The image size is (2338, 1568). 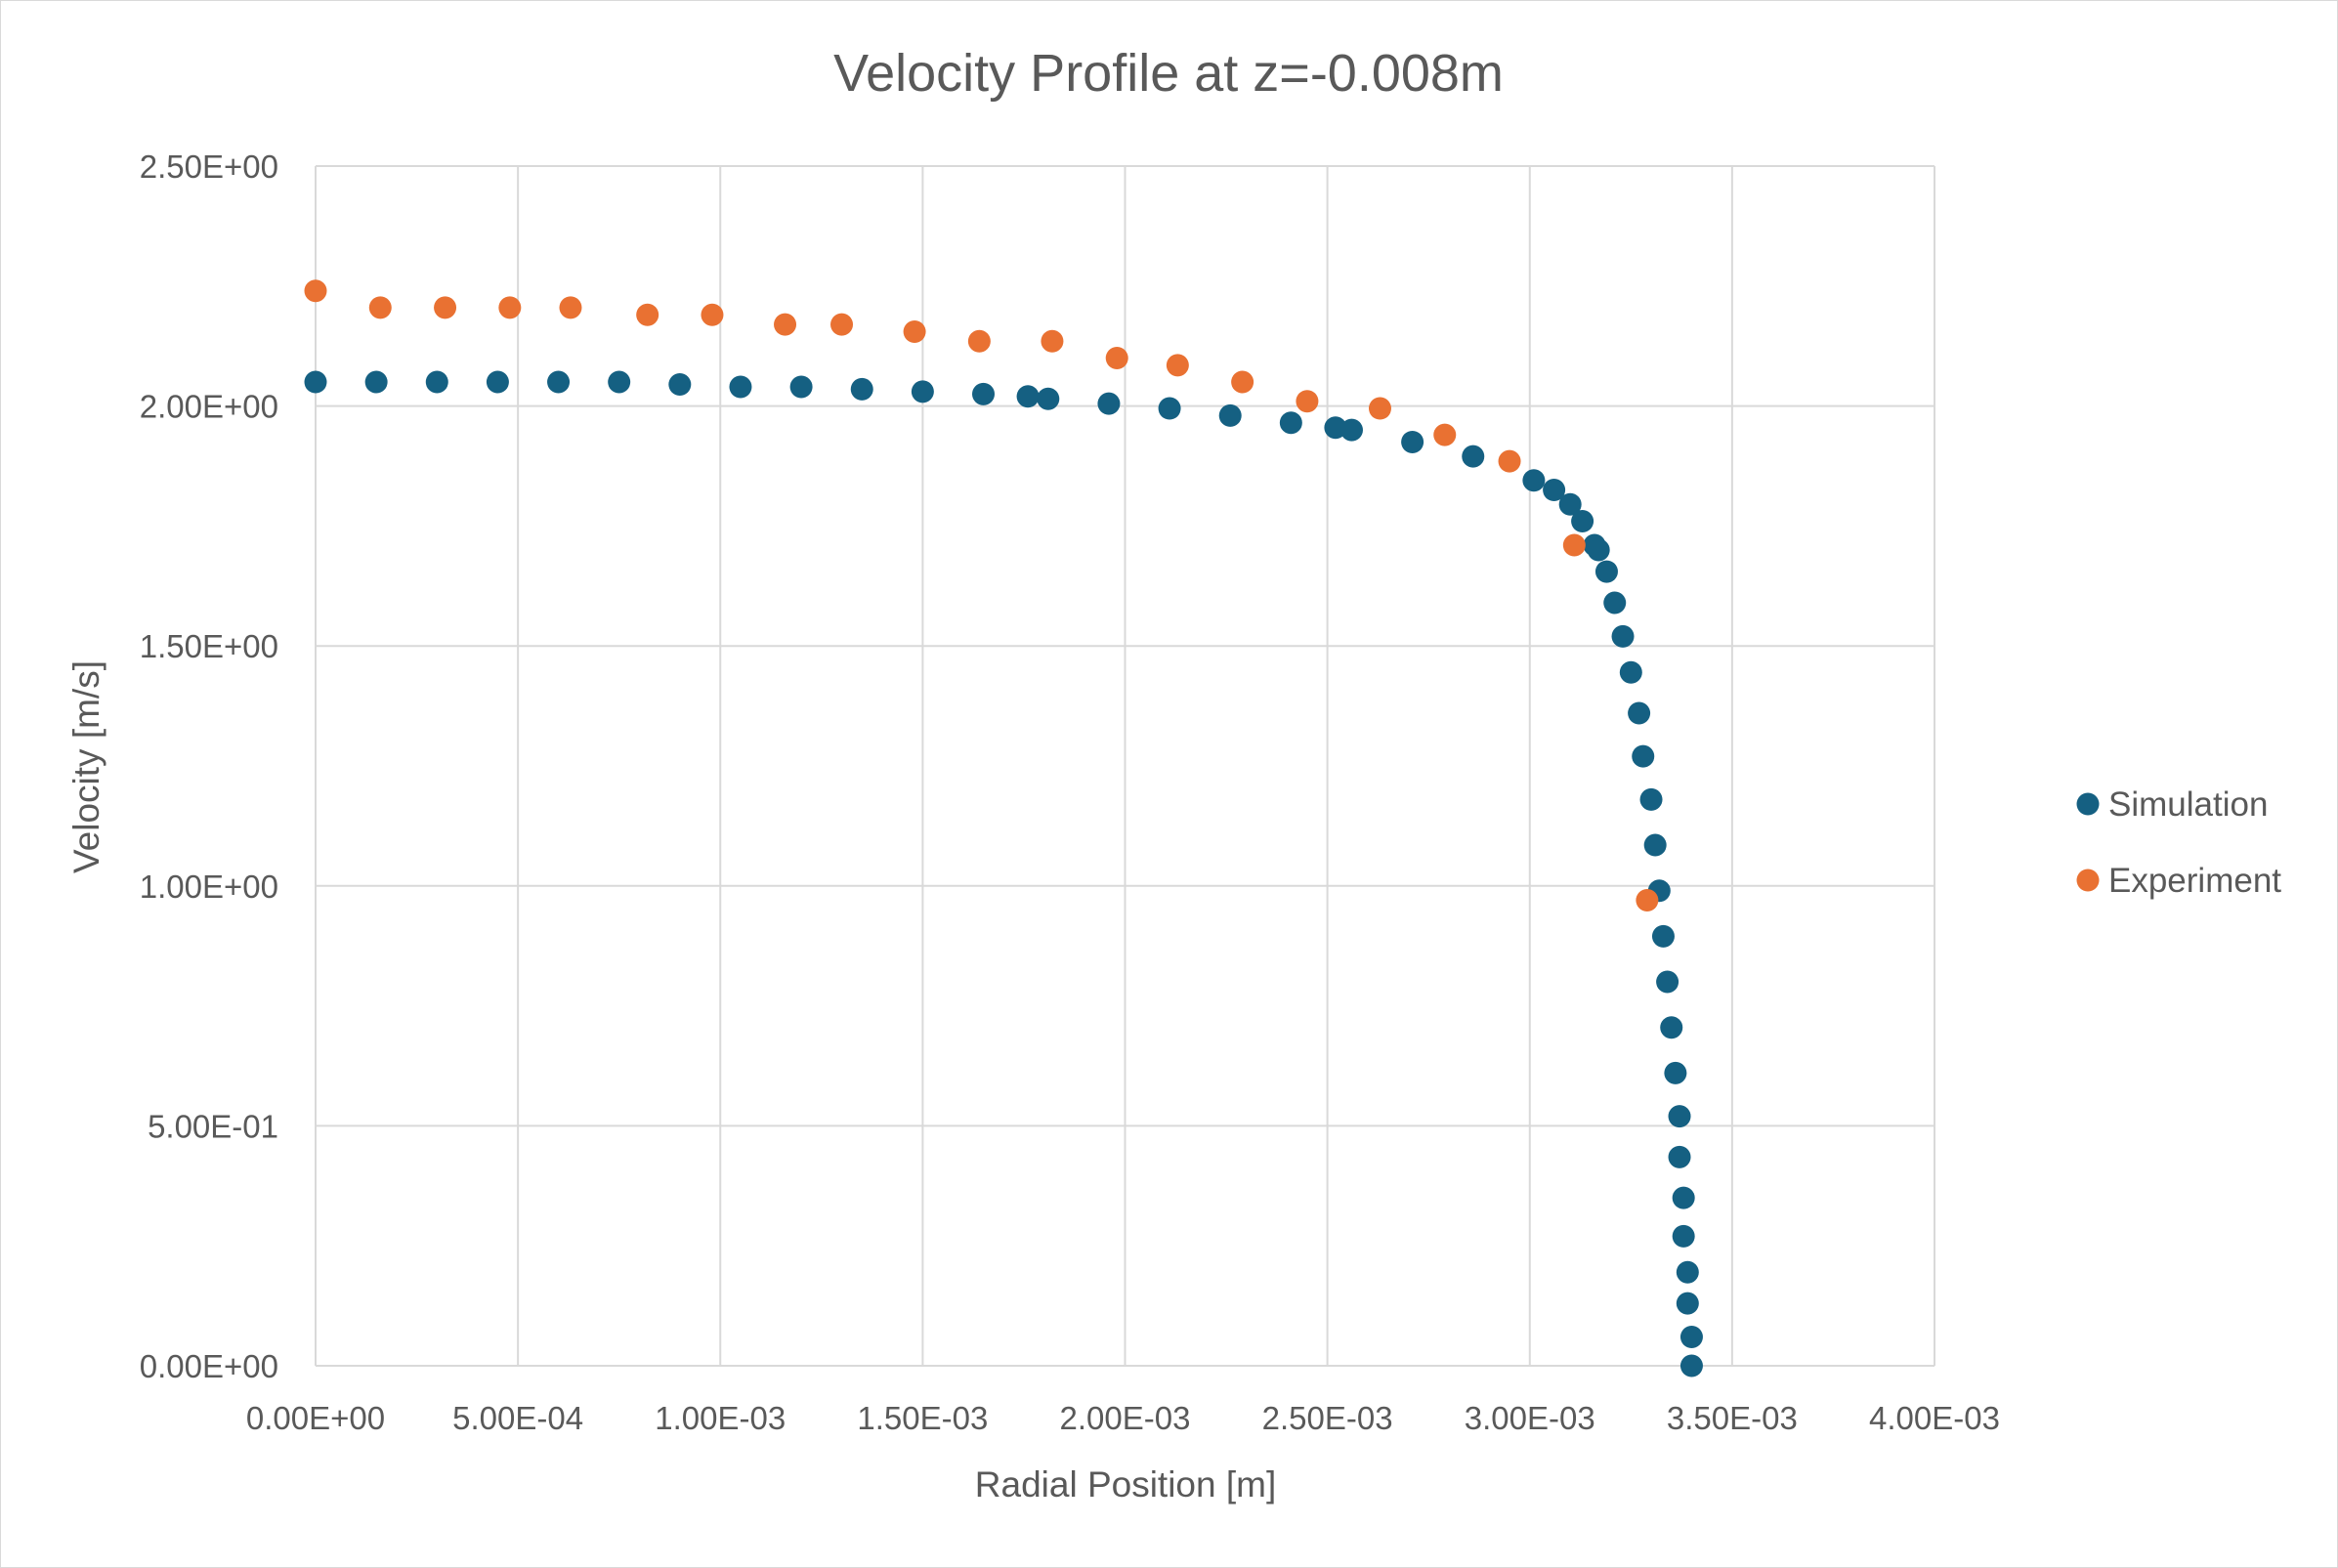 What do you see at coordinates (86, 766) in the screenshot?
I see `y-axis-label: Velocity [m/s]` at bounding box center [86, 766].